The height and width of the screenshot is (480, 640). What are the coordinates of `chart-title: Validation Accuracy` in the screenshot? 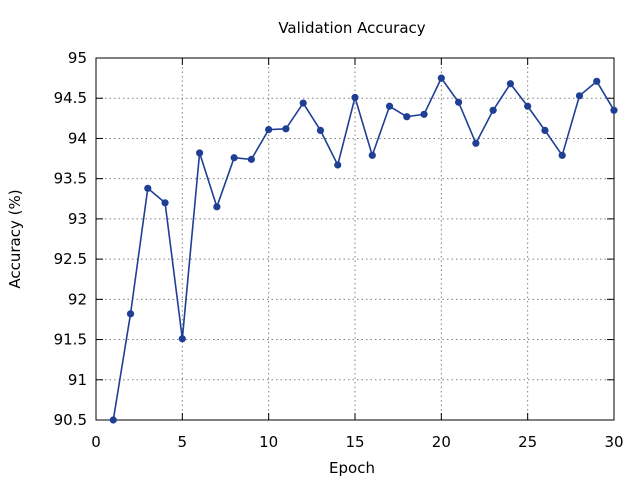 It's located at (351, 28).